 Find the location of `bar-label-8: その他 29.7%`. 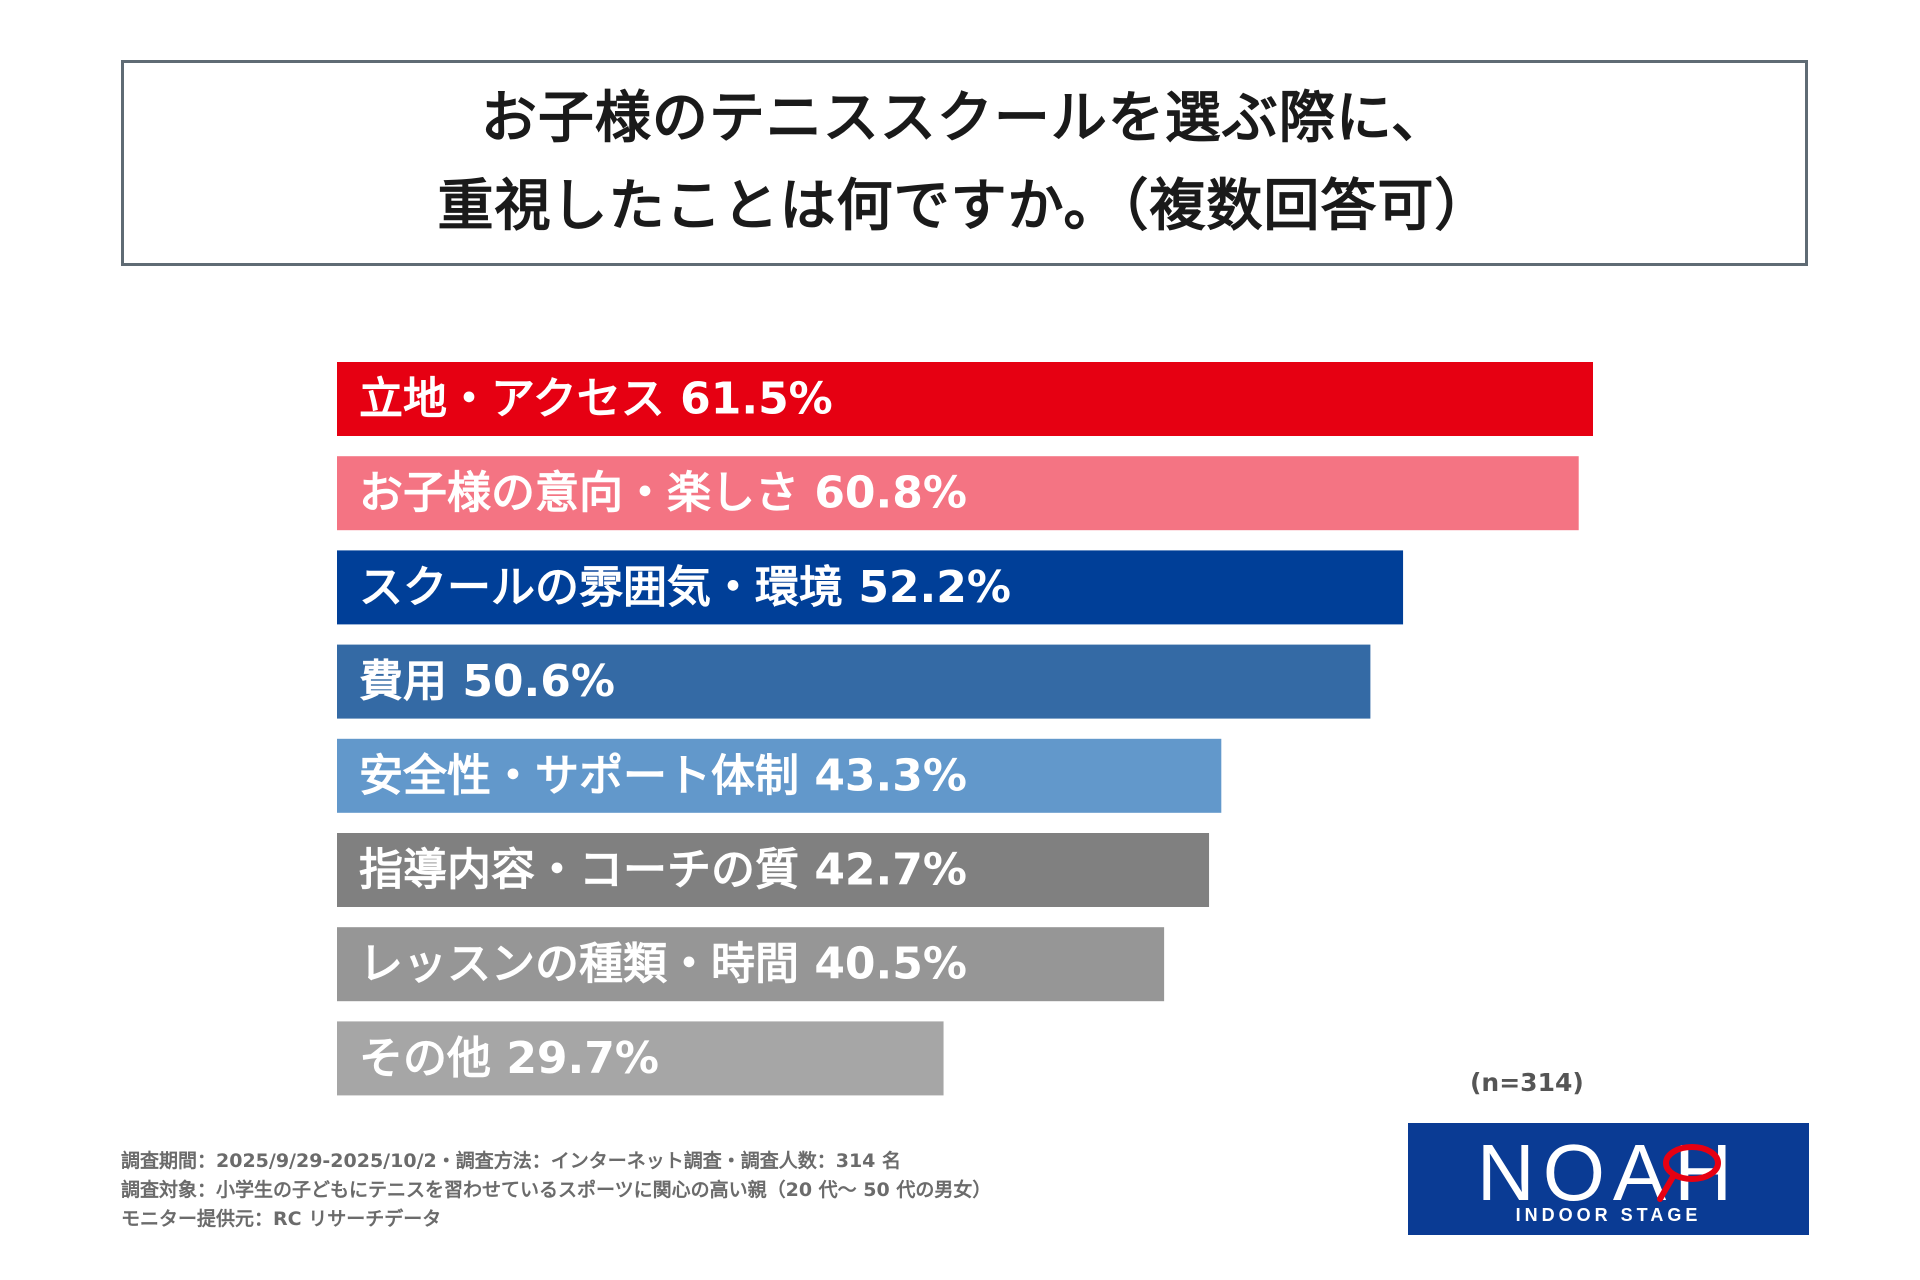

bar-label-8: その他 29.7% is located at coordinates (509, 1058).